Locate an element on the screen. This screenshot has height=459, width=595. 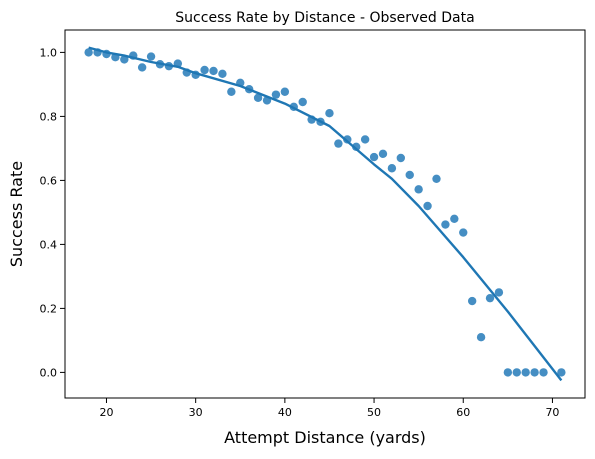
y-tick-label: 1.0 is located at coordinates (49, 52).